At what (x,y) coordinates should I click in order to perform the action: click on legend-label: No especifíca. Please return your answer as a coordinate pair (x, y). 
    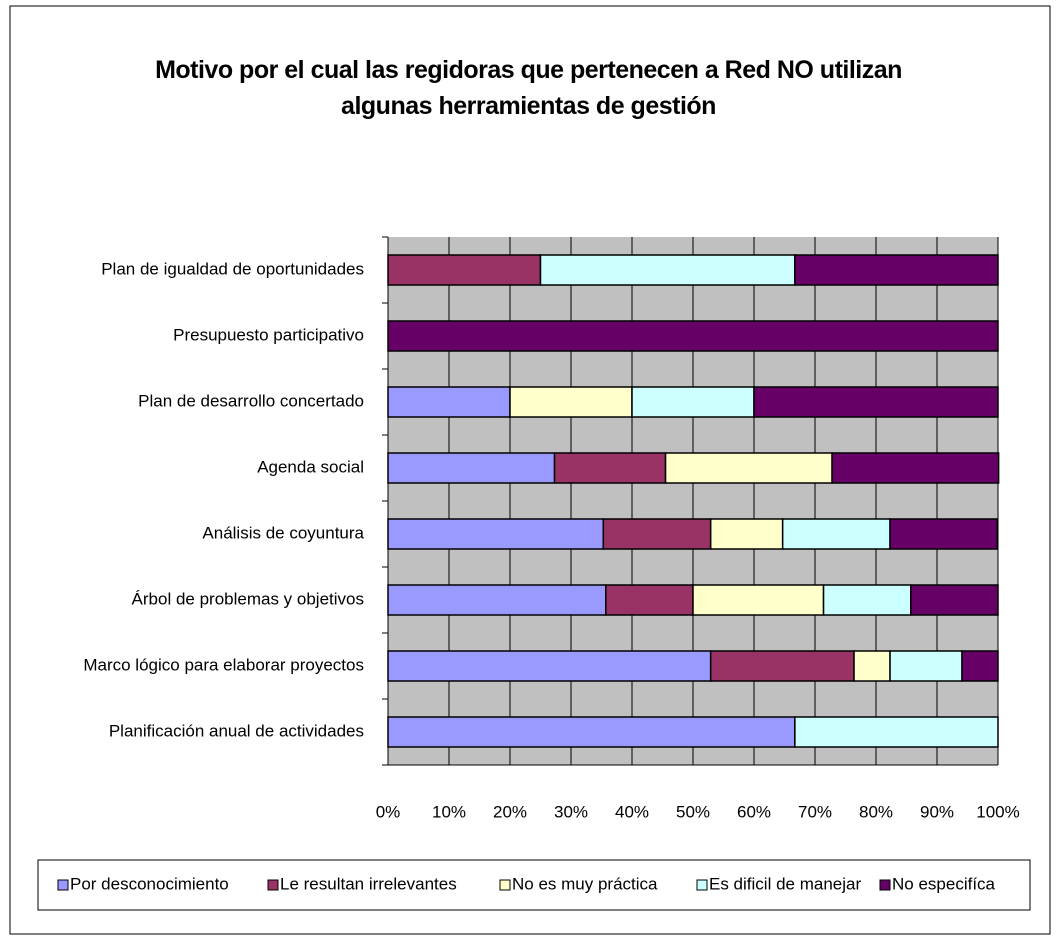
    Looking at the image, I should click on (944, 883).